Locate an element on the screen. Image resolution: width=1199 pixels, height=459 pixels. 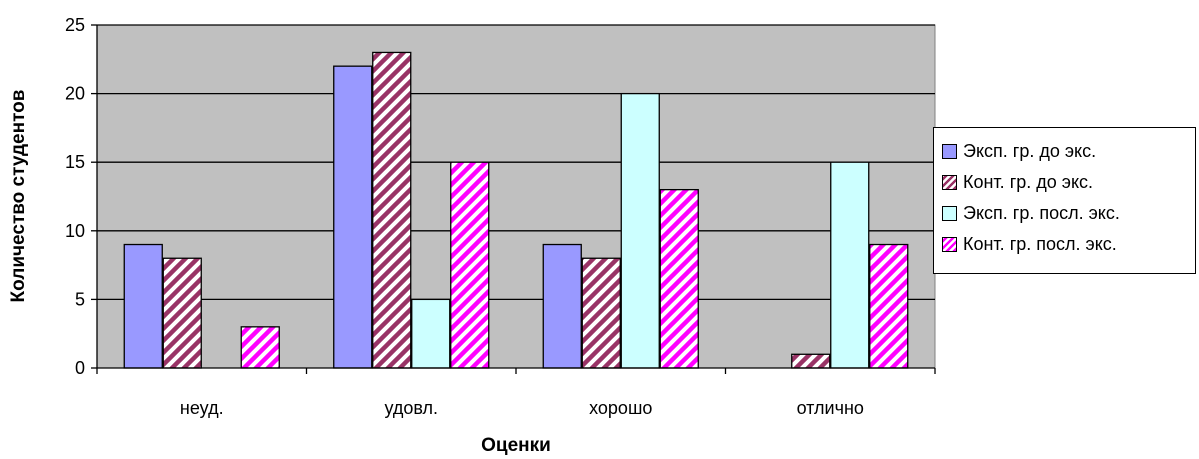
y-tick-labels: 0 5 10 15 20 25 is located at coordinates (75, 196).